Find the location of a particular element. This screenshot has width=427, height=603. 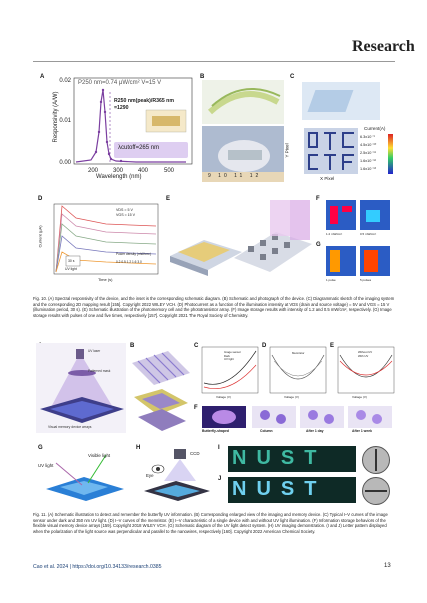

fig11-panel-g: G UV light Visible light is located at coordinates (84, 474).